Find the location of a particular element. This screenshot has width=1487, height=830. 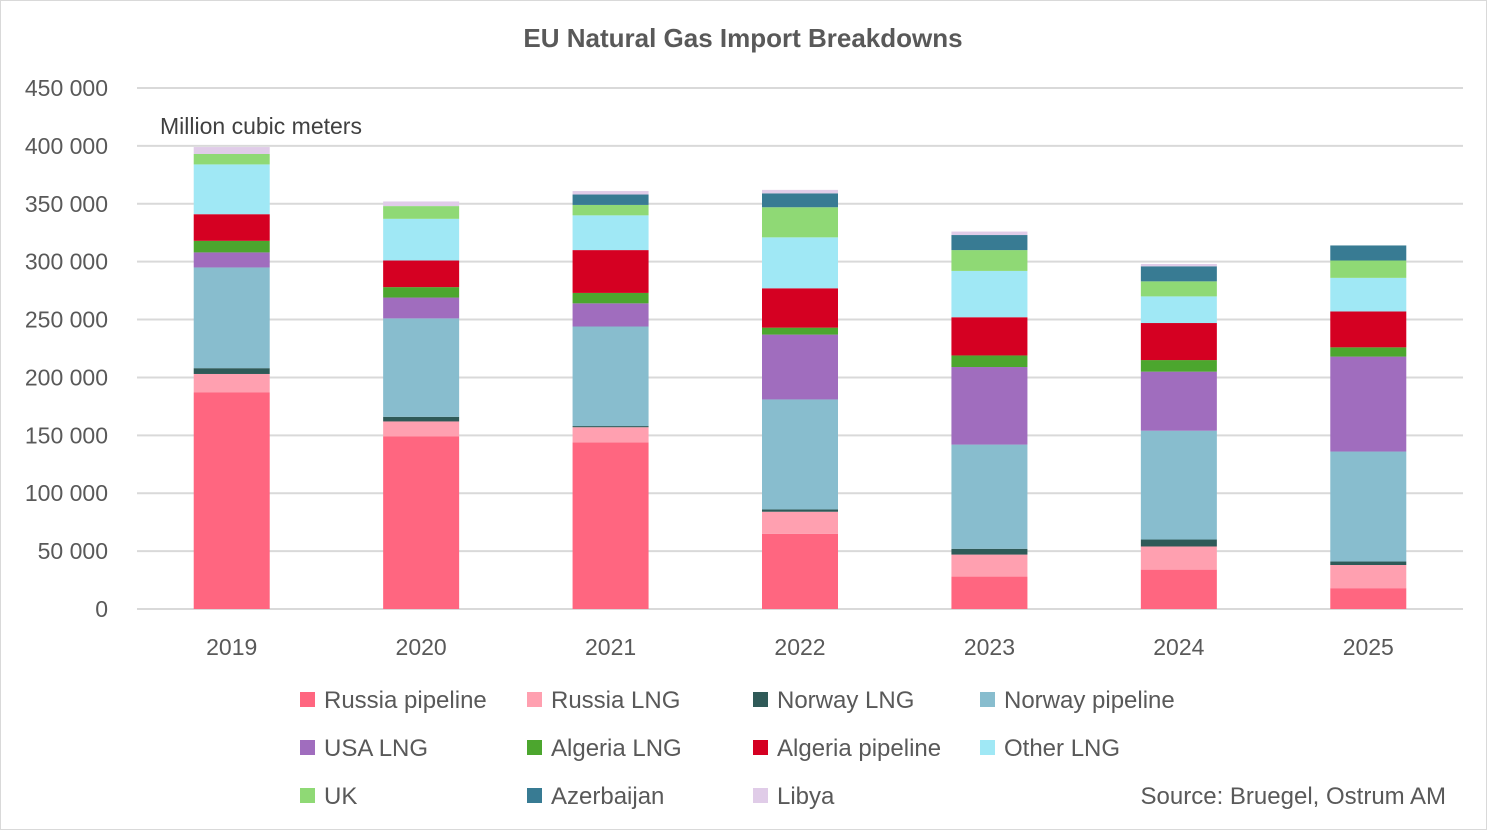

legend-item: Russia pipeline is located at coordinates (393, 700).